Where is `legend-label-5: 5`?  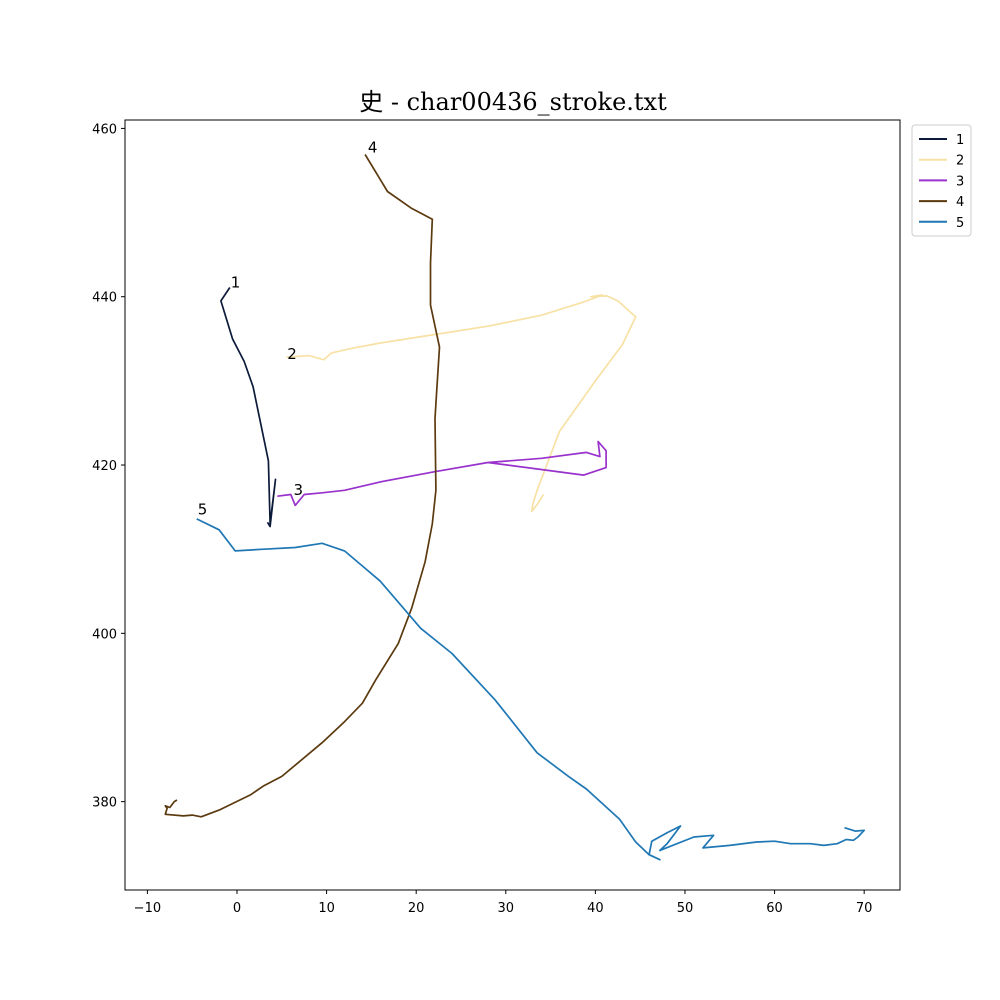
legend-label-5: 5 is located at coordinates (960, 223).